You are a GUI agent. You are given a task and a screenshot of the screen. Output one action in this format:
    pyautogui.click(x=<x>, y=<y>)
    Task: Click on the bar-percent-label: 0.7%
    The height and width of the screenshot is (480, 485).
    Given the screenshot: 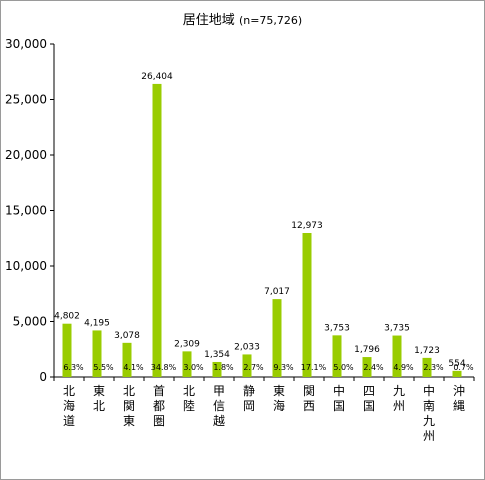 What is the action you would take?
    pyautogui.click(x=463, y=367)
    